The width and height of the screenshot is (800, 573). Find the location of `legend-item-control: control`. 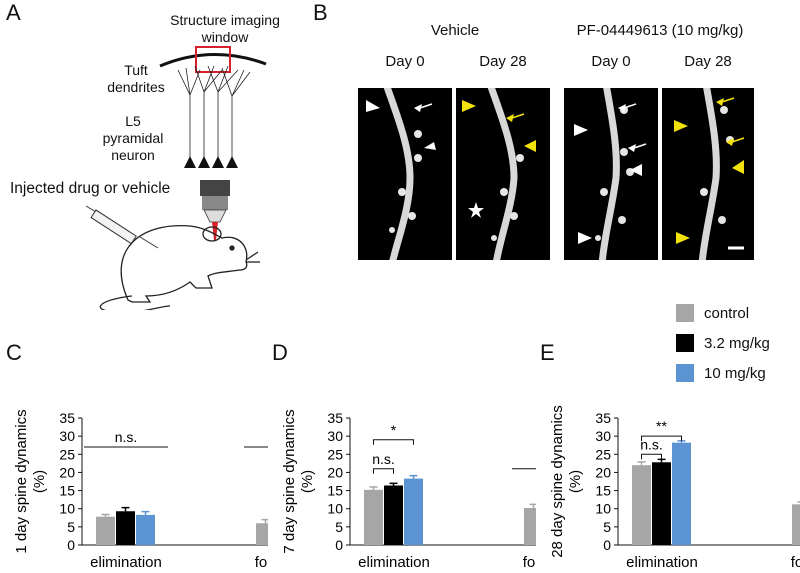

legend-item-control: control is located at coordinates (723, 313).